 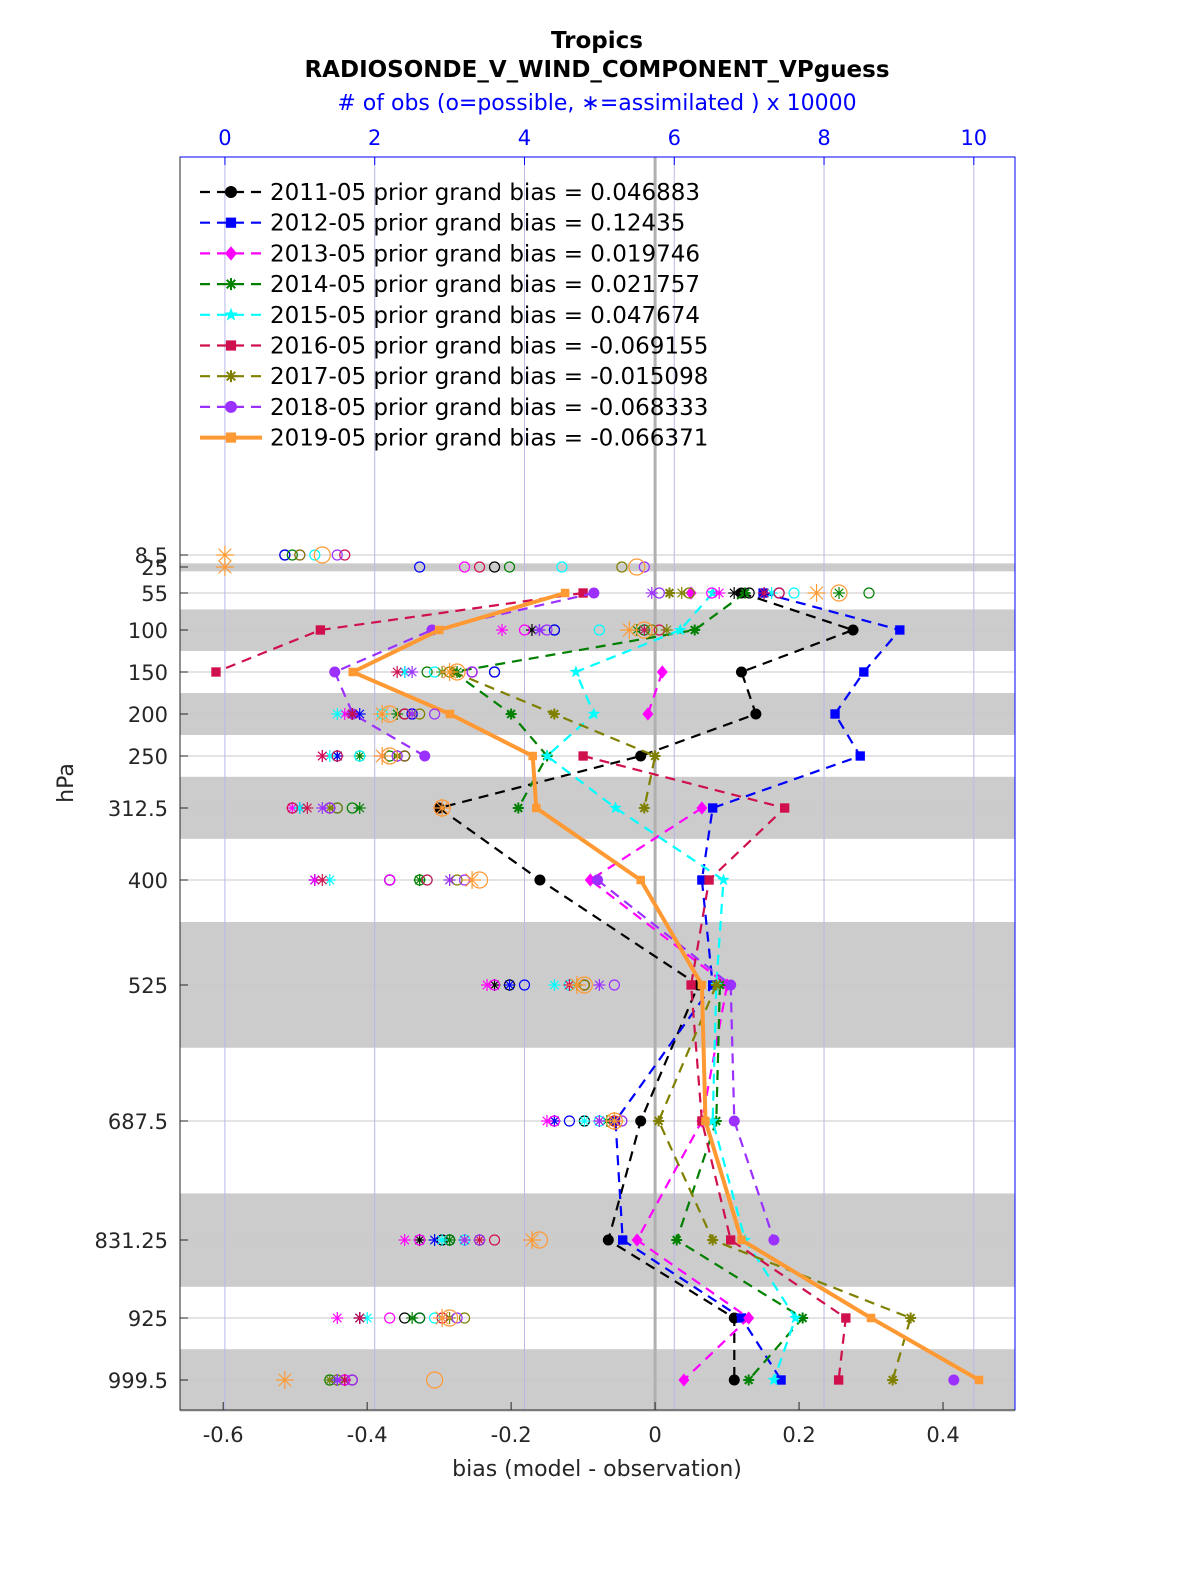 What do you see at coordinates (374, 138) in the screenshot?
I see `top-tick-label: 2` at bounding box center [374, 138].